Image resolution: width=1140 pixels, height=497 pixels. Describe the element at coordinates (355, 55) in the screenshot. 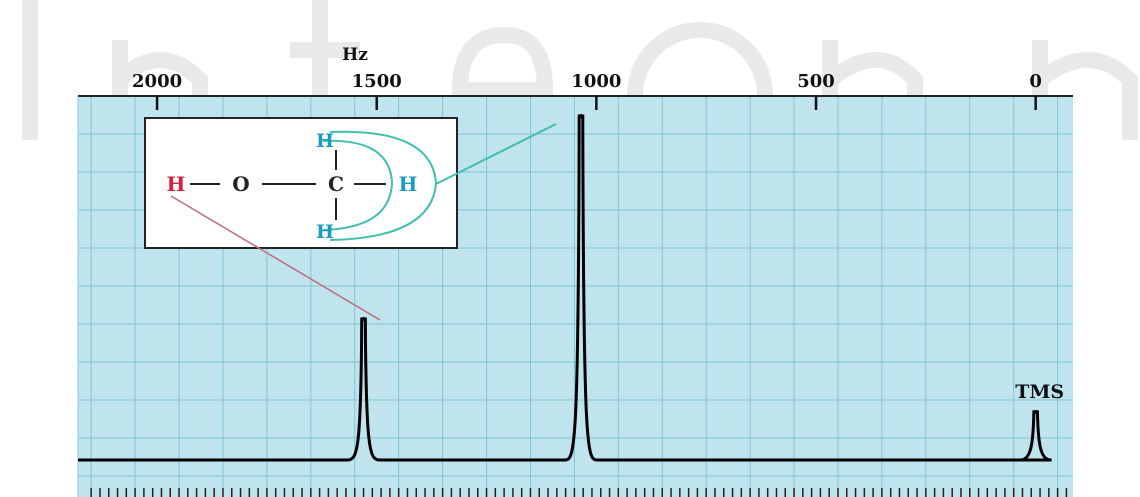

I see `x-axis-label: Hz` at that location.